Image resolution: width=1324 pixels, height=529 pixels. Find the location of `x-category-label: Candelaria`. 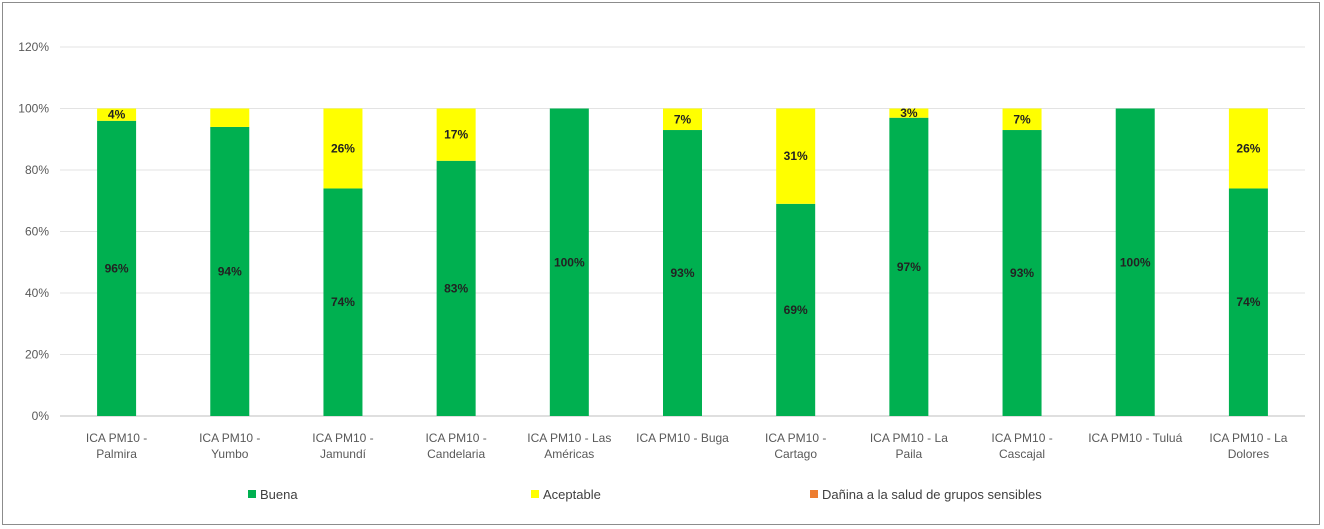

x-category-label: Candelaria is located at coordinates (456, 454).